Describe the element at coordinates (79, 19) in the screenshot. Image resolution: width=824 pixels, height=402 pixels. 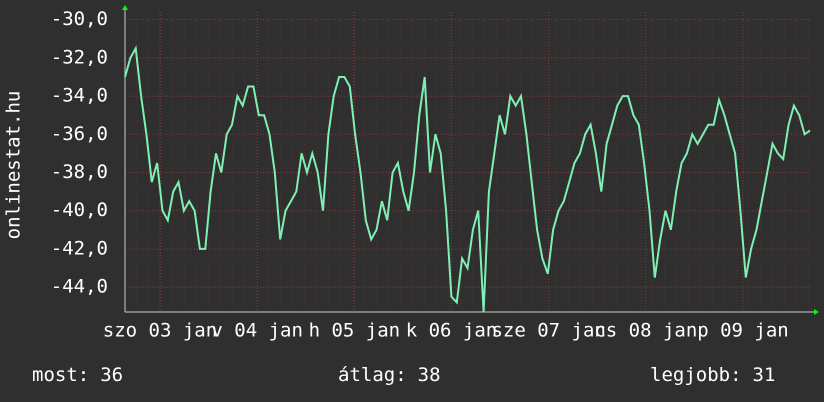
I see `y-tick-label: -30,0` at that location.